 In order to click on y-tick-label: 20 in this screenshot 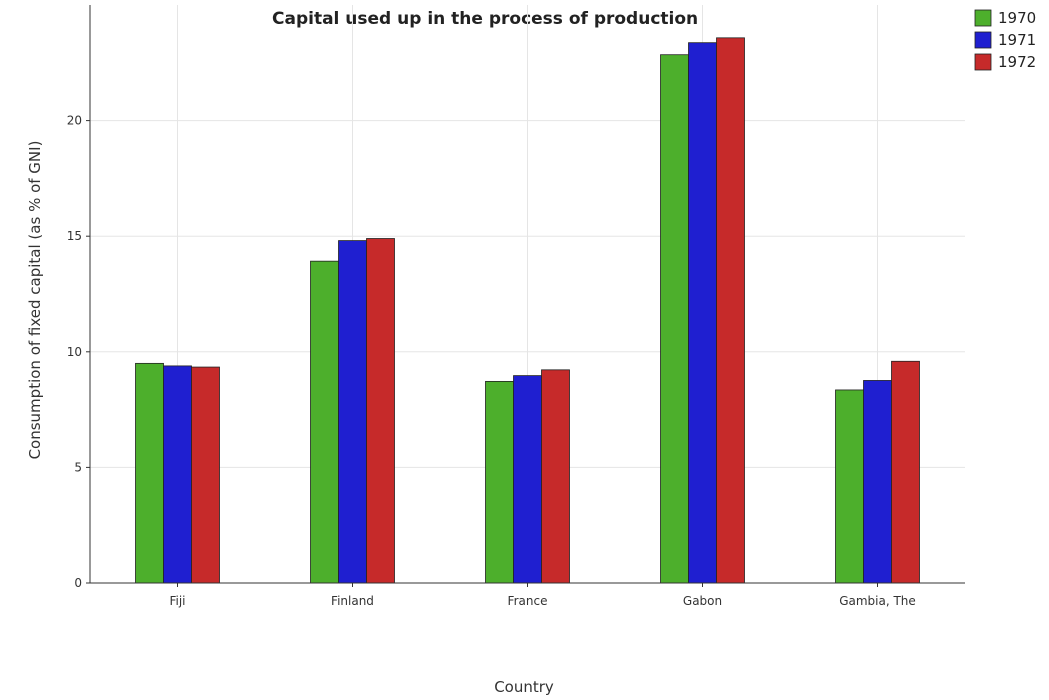, I will do `click(74, 121)`.